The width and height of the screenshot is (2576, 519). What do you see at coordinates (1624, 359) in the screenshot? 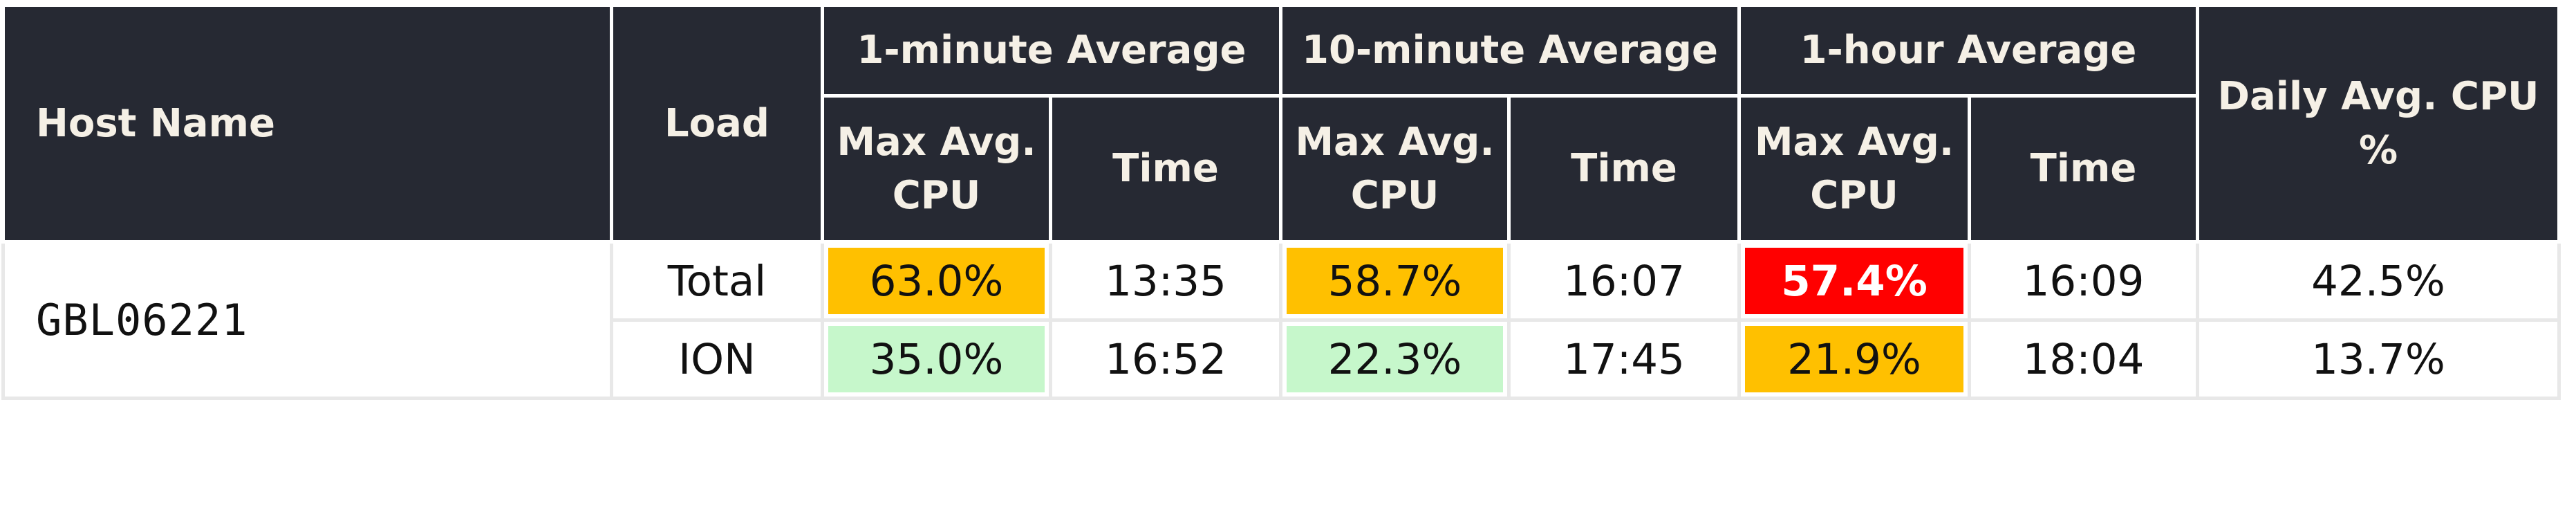
I see `time-cell-10min: 17:45` at bounding box center [1624, 359].